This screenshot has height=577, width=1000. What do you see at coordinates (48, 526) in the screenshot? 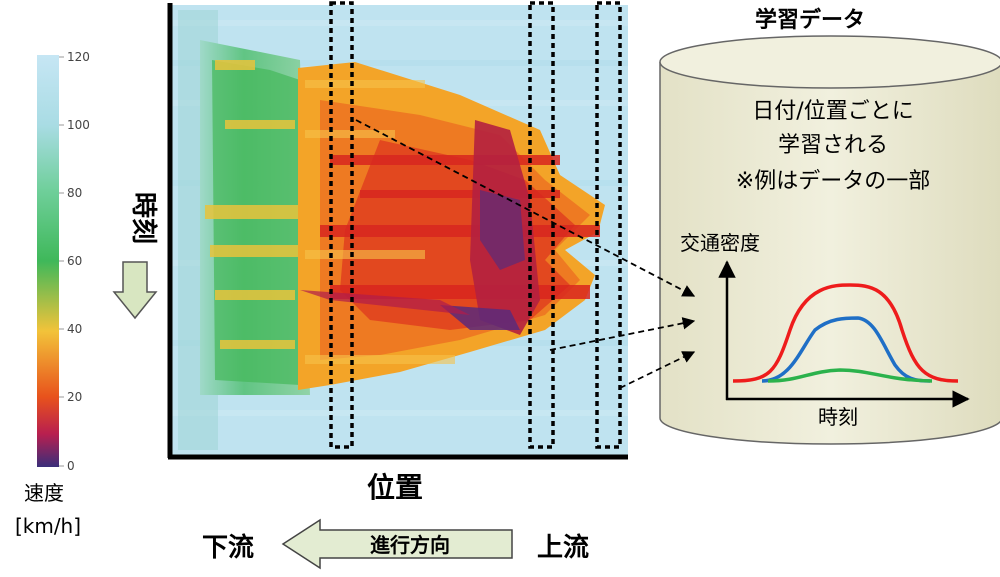
I see `colorbar-unit: [km/h]` at bounding box center [48, 526].